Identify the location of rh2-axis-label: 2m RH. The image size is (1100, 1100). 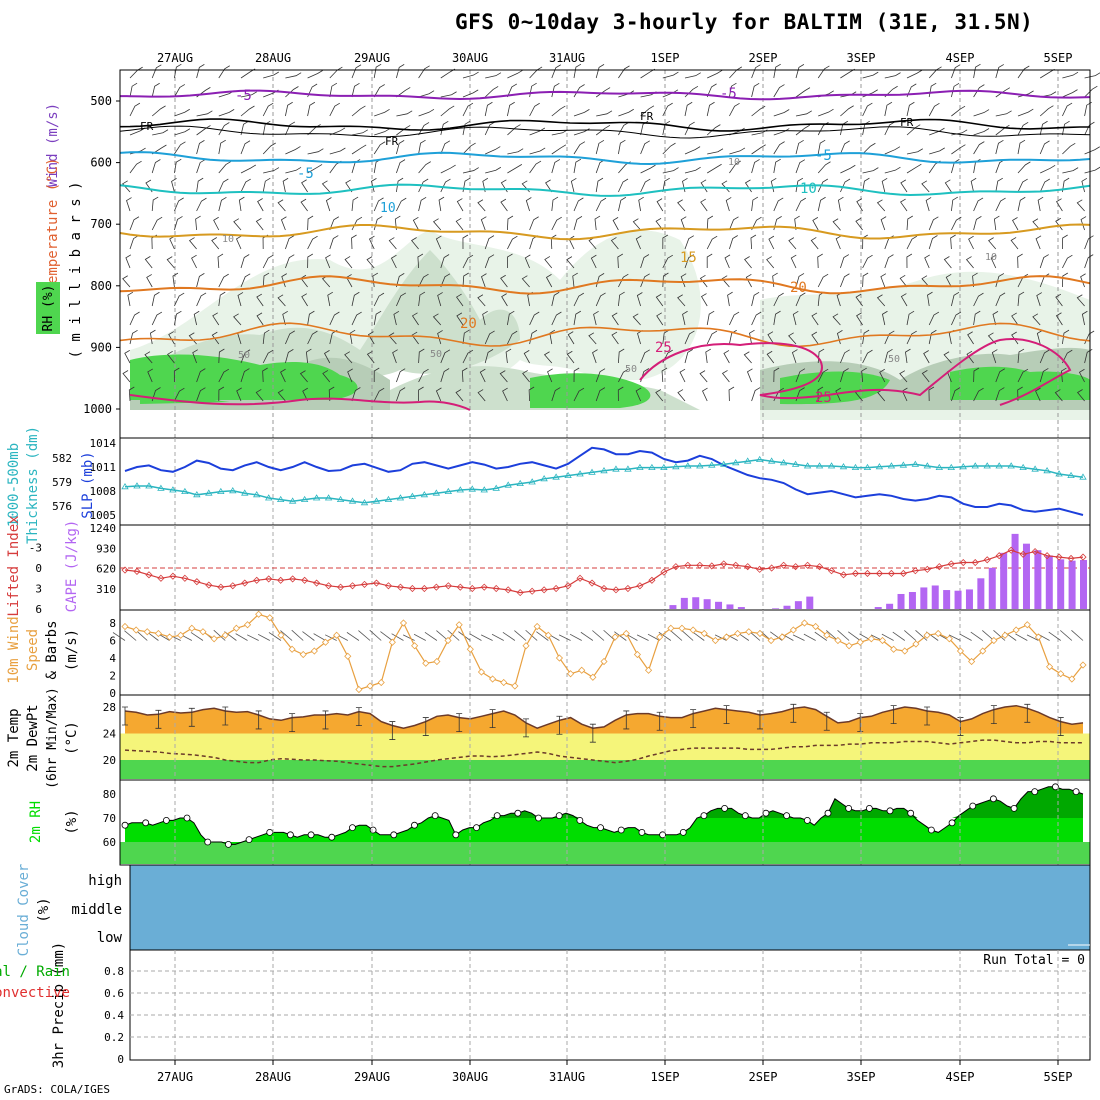
(36, 822).